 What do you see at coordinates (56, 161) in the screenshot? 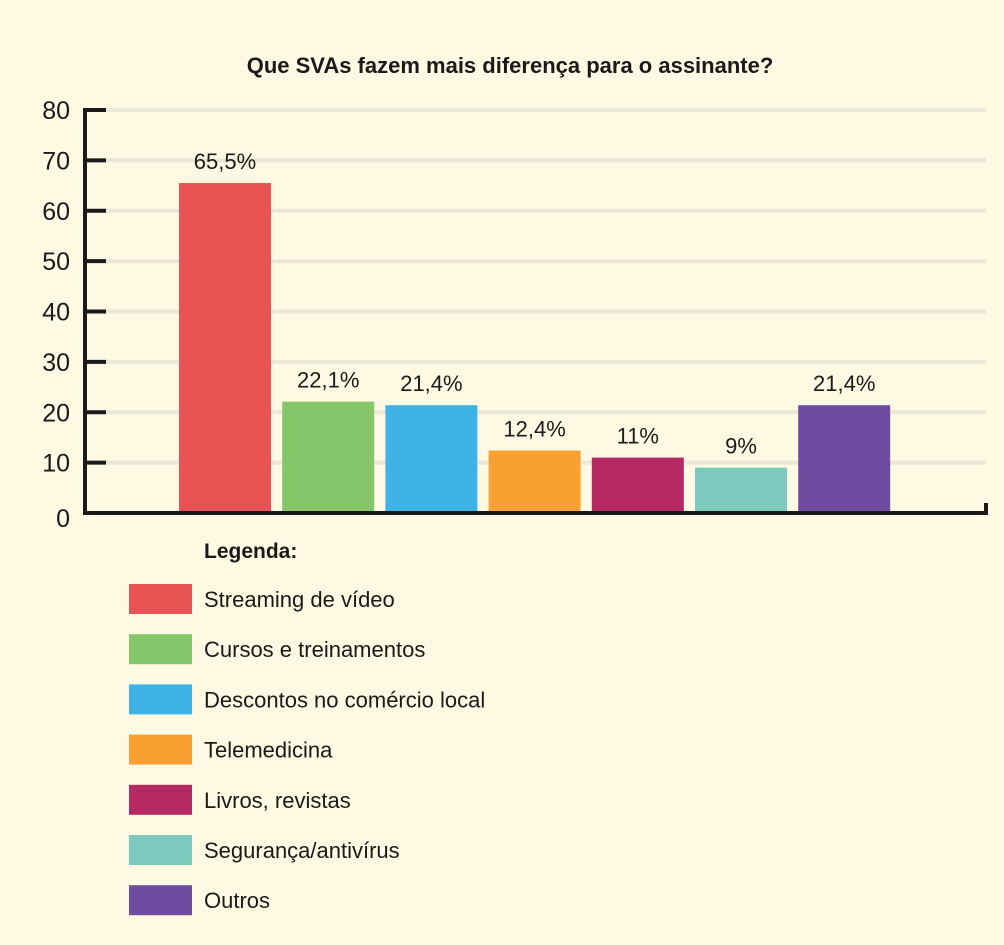
I see `y-tick-label: 70` at bounding box center [56, 161].